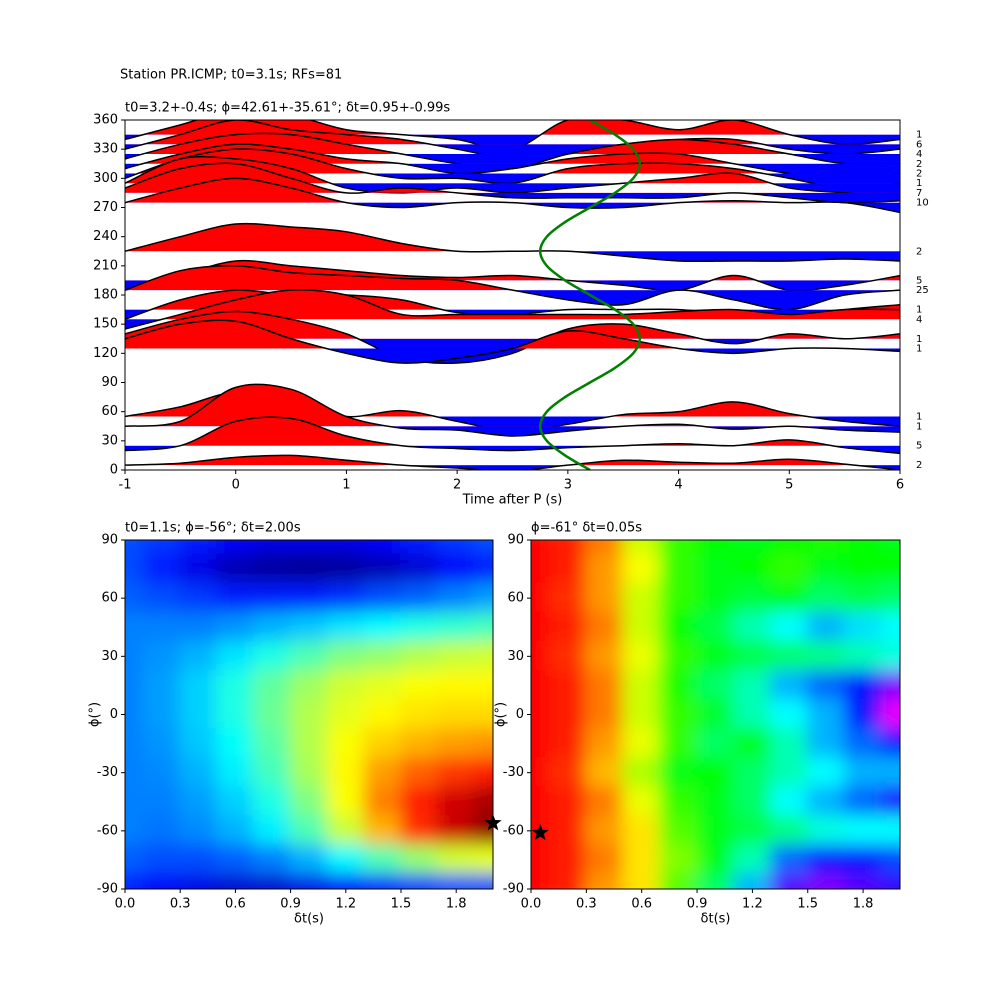  What do you see at coordinates (513, 830) in the screenshot?
I see `y-tick-label: -60` at bounding box center [513, 830].